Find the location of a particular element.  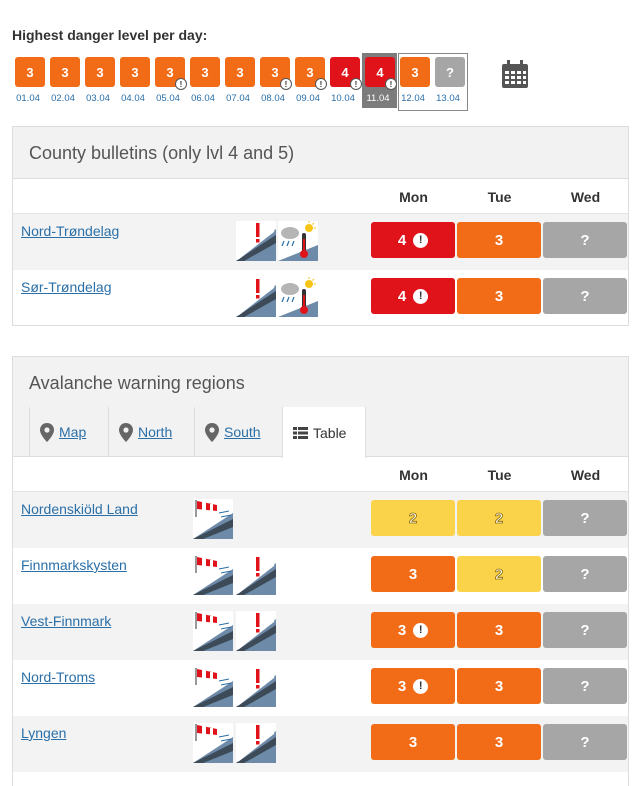

day-date: 01.04 is located at coordinates (28, 98).